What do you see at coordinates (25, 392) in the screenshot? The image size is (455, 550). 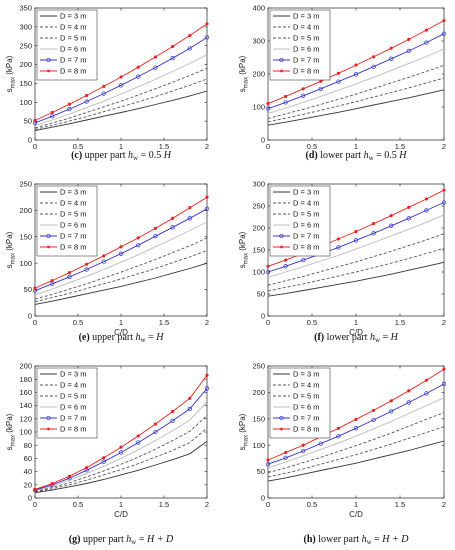 I see `y-tick-label: 160` at bounding box center [25, 392].